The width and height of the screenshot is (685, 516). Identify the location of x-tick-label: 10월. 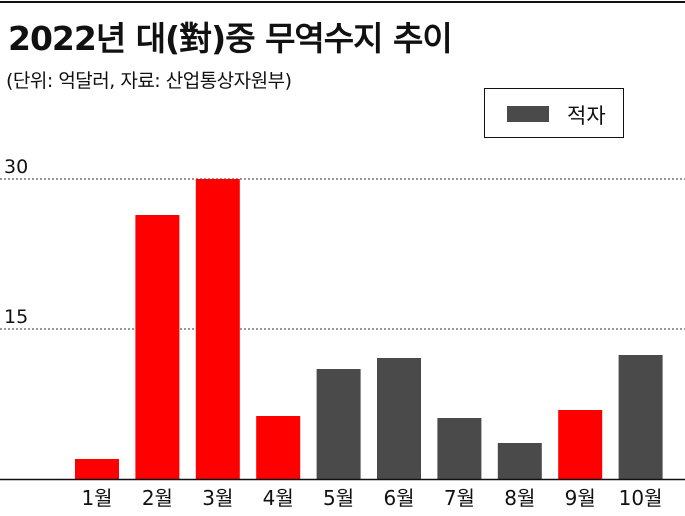
(641, 498).